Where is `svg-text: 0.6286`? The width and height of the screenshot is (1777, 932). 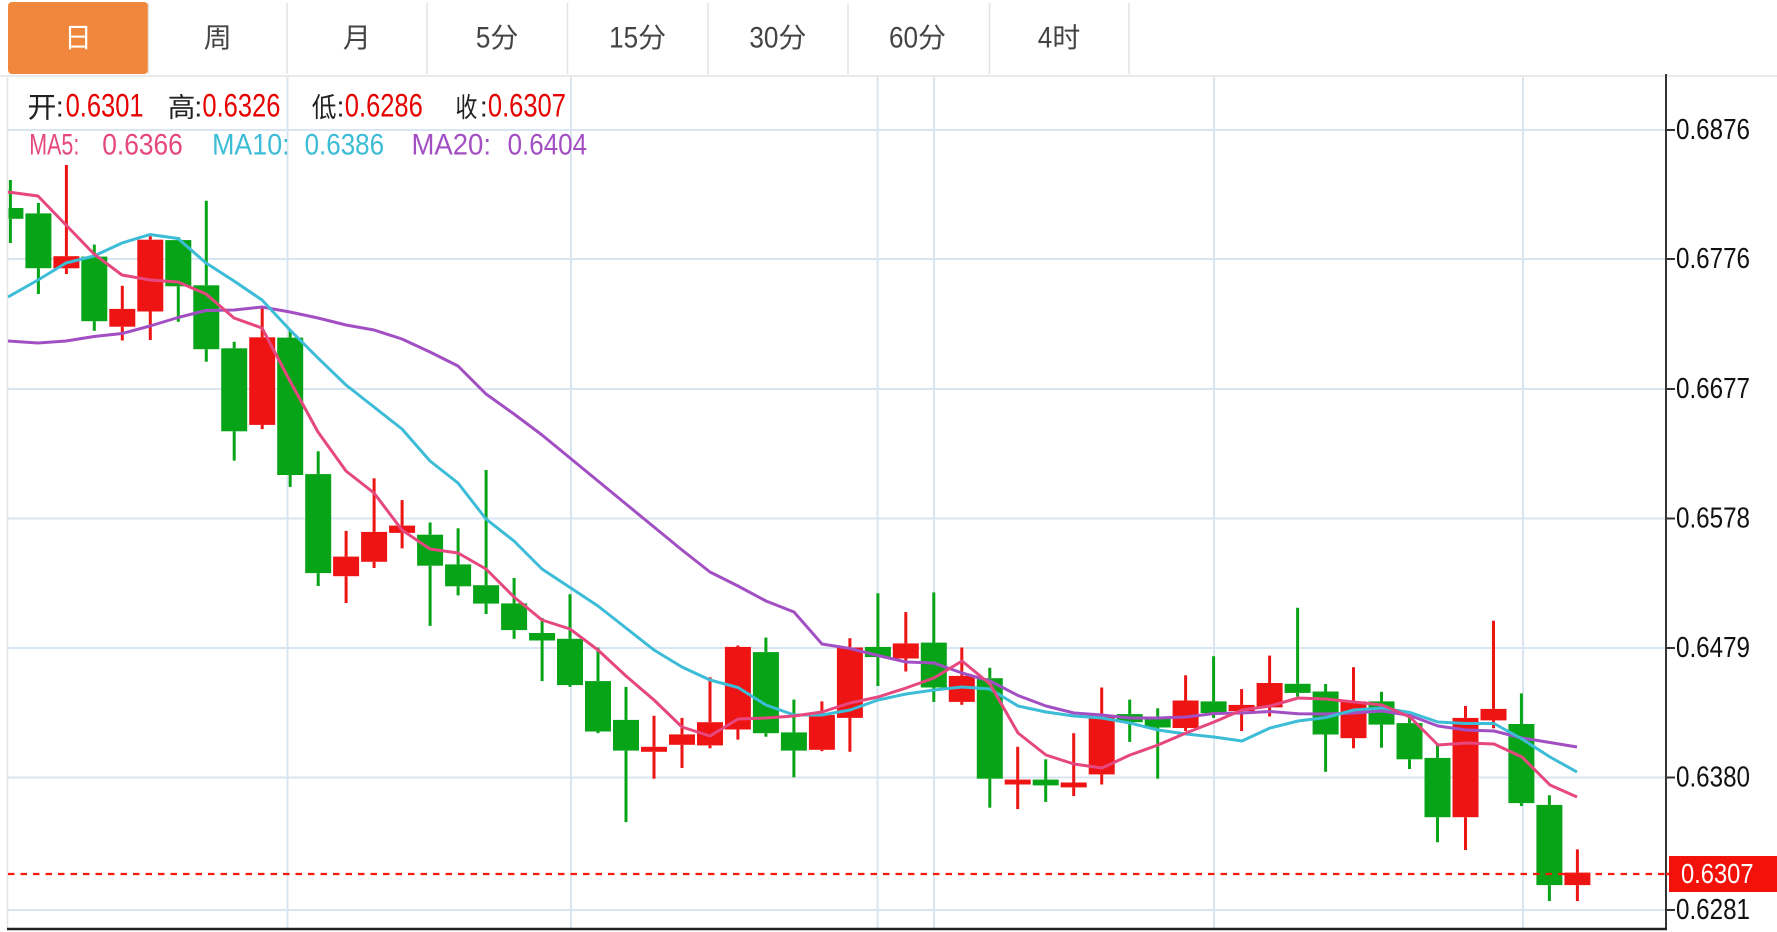 svg-text: 0.6286 is located at coordinates (384, 106).